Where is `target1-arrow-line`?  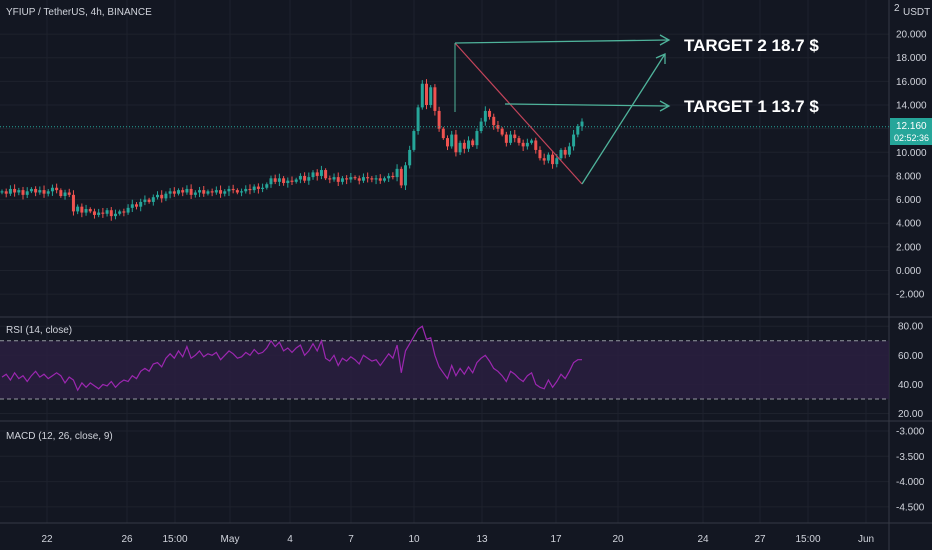 target1-arrow-line is located at coordinates (586, 105).